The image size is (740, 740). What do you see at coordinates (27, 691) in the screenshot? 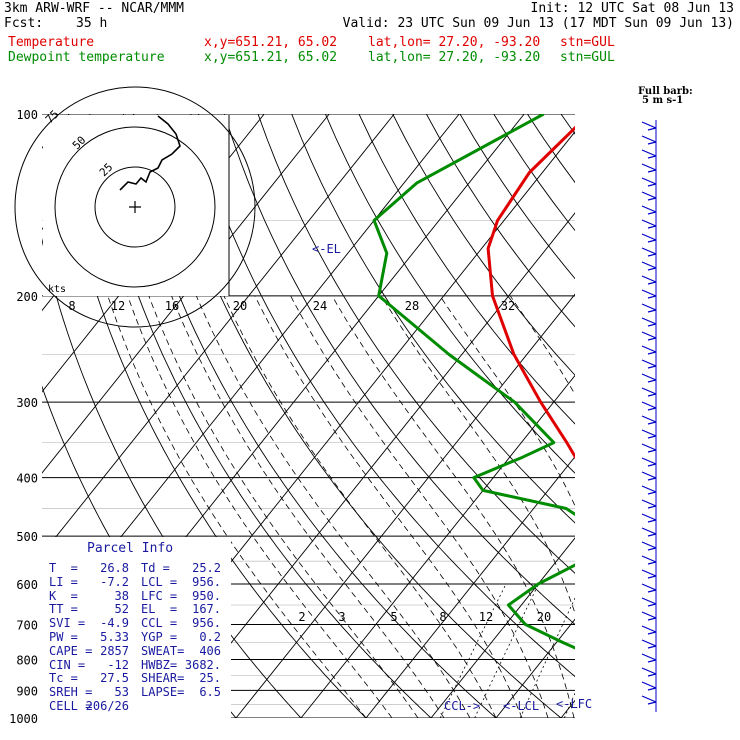
I see `pressure-label: 900` at bounding box center [27, 691].